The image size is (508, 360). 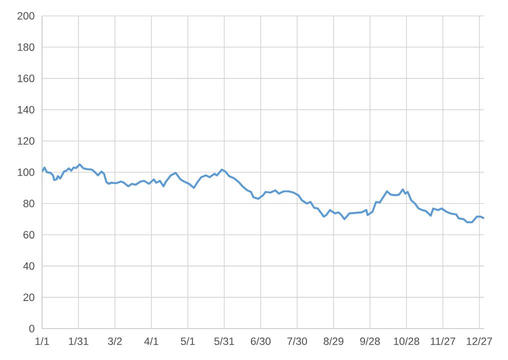 What do you see at coordinates (263, 193) in the screenshot?
I see `line-series` at bounding box center [263, 193].